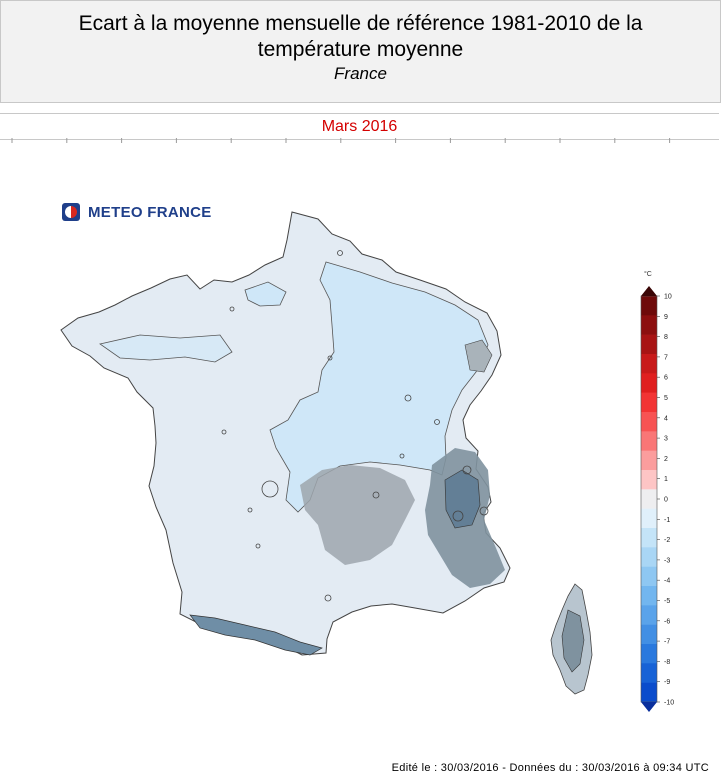 The image size is (721, 779). What do you see at coordinates (666, 459) in the screenshot?
I see `color-scale-tick-label: 2` at bounding box center [666, 459].